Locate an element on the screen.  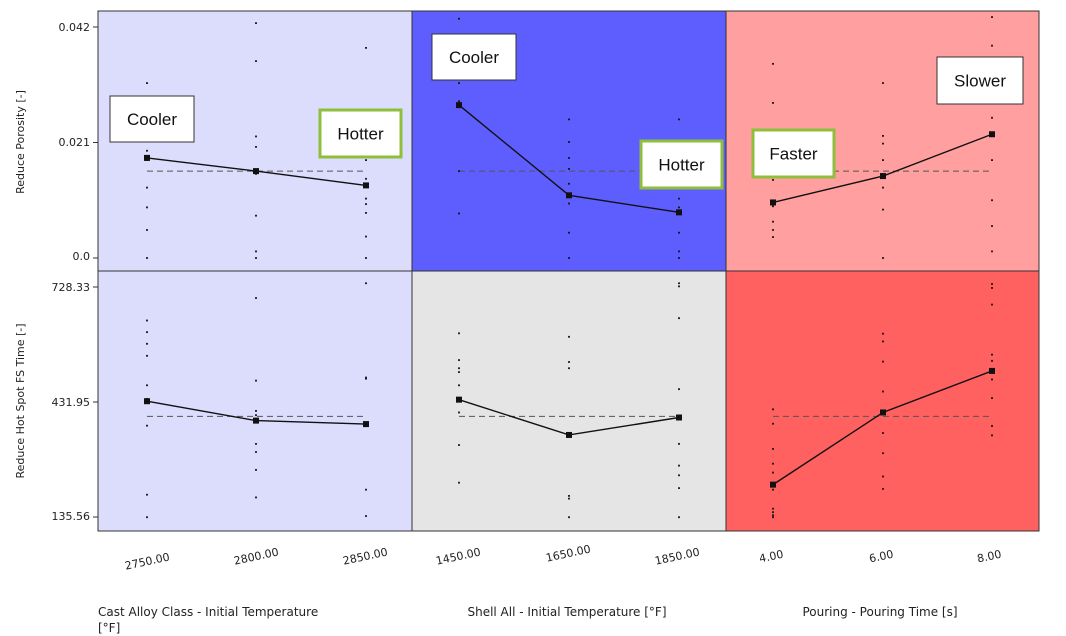
x-tick-label: 1850.00 is located at coordinates (677, 556).